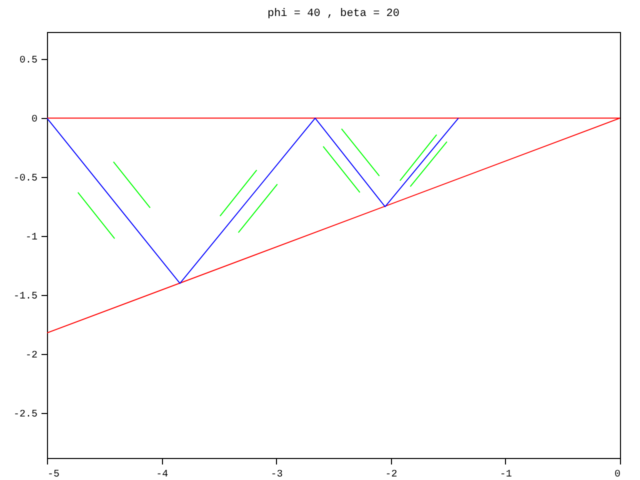 This screenshot has height=480, width=640. I want to click on x-tick-label: -5, so click(54, 475).